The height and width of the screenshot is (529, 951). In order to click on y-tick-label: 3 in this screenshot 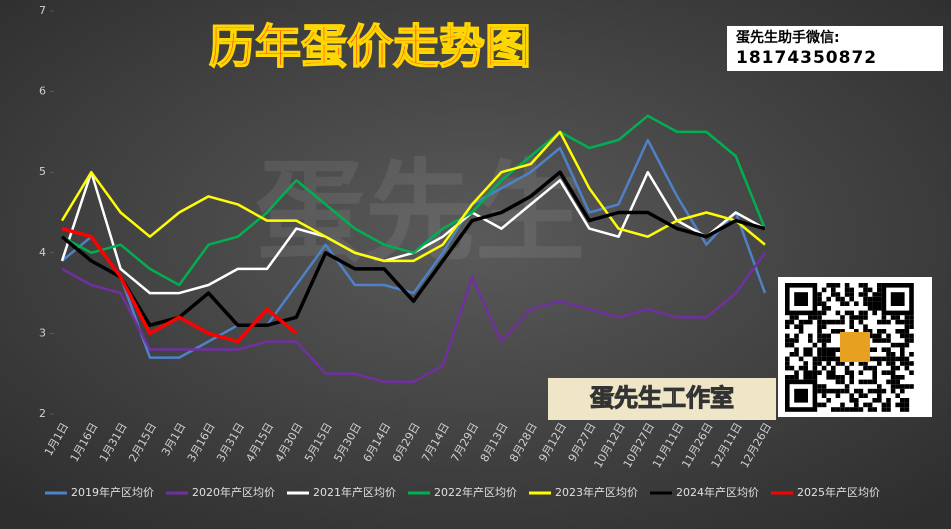, I will do `click(42, 332)`.